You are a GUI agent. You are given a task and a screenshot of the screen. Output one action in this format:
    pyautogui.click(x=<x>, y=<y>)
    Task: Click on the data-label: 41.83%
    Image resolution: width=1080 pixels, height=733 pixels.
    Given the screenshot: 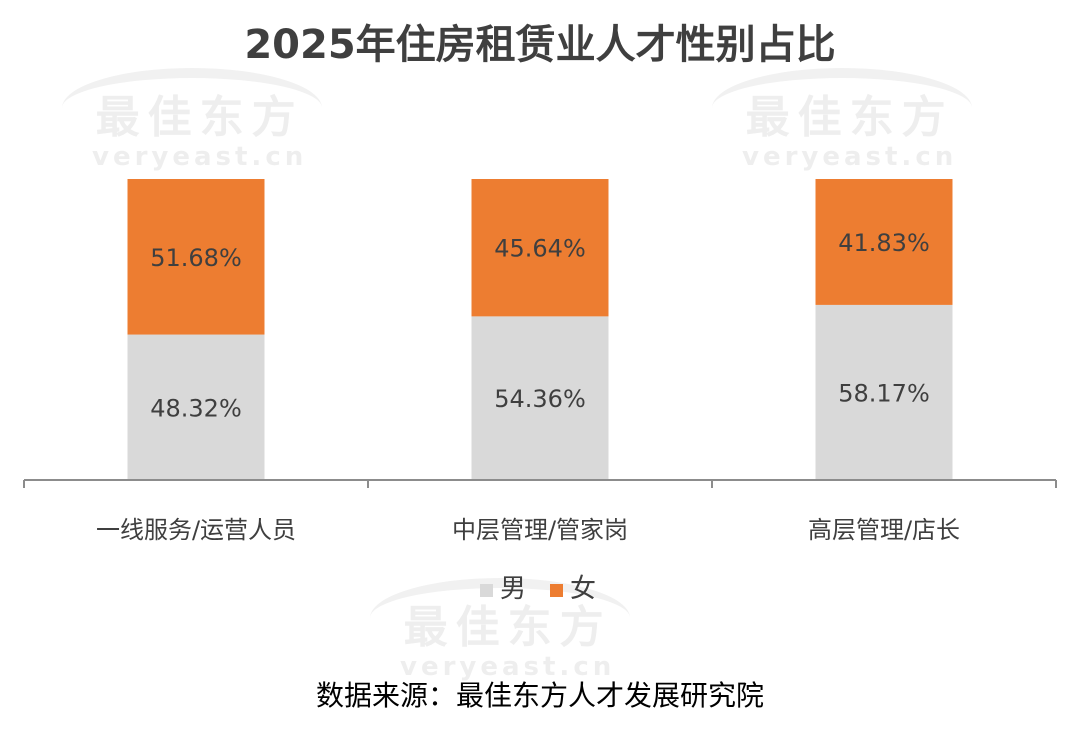 What is the action you would take?
    pyautogui.click(x=884, y=243)
    